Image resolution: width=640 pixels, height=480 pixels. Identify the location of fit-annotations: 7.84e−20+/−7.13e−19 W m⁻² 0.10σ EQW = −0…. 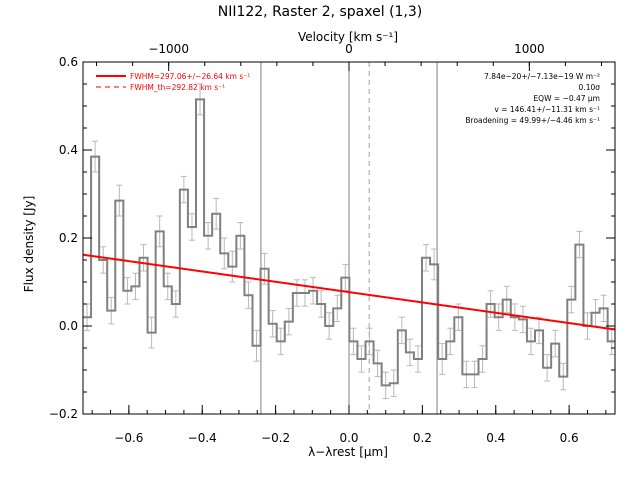
(532, 98).